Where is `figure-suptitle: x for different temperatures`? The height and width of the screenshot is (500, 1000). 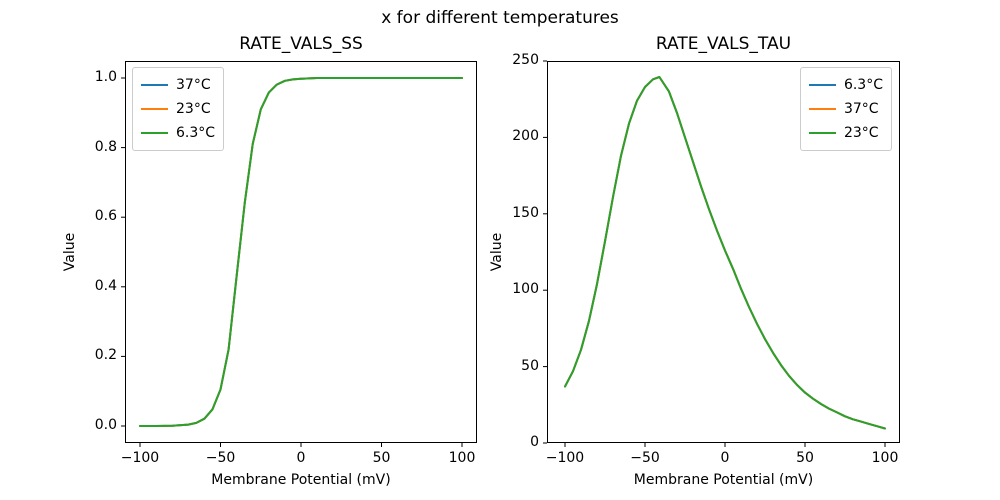 figure-suptitle: x for different temperatures is located at coordinates (500, 18).